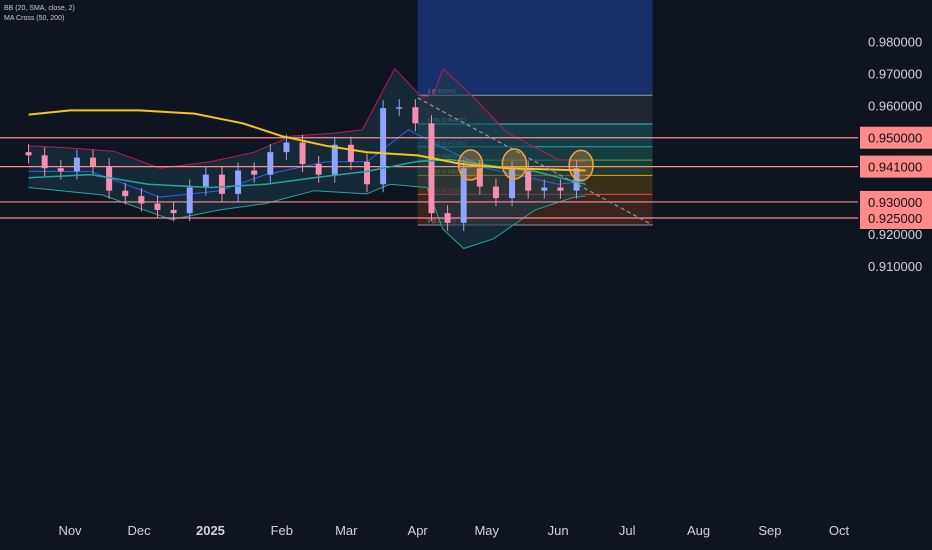 The width and height of the screenshot is (932, 550). I want to click on y-tick-label: 0.970000, so click(895, 74).